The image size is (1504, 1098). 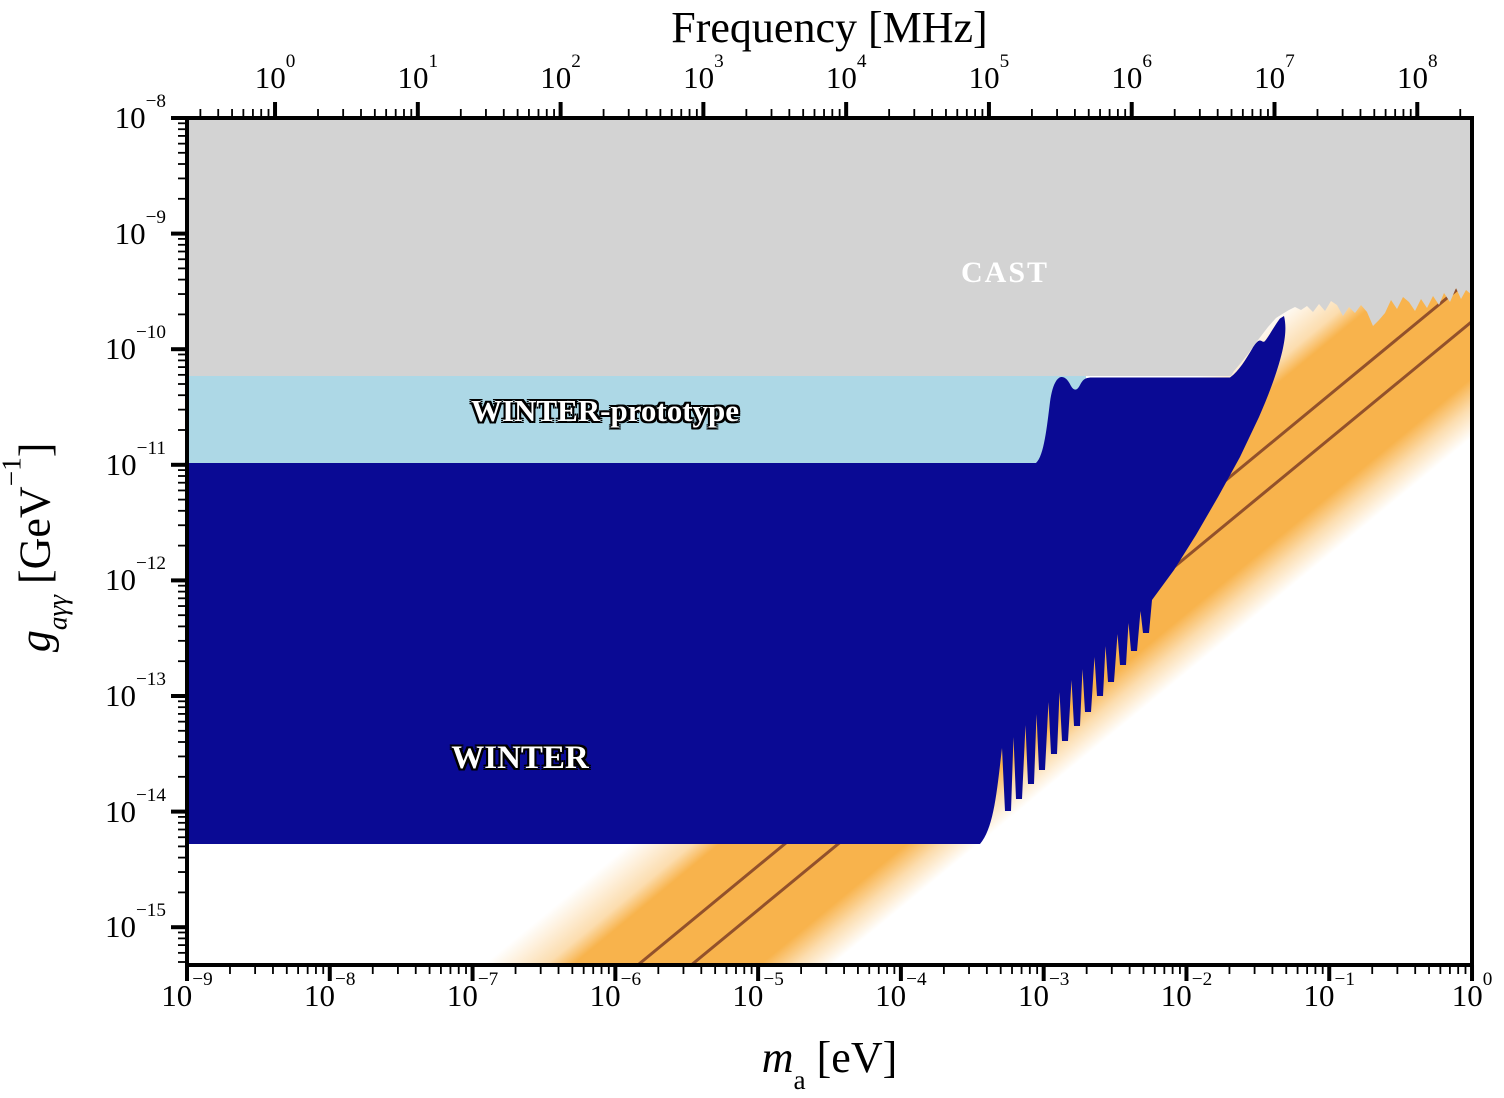 I want to click on top-tick-label: 10⁶, so click(x=1132, y=73).